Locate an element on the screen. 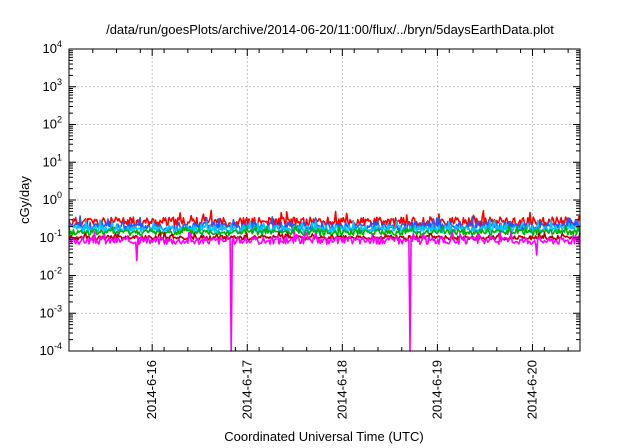 Image resolution: width=640 pixels, height=448 pixels. y-tick-label: 10⁻³ is located at coordinates (51, 311).